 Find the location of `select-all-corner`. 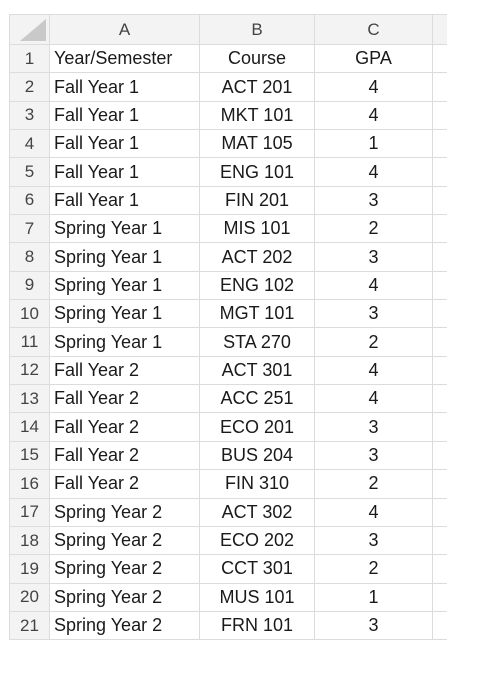

select-all-corner is located at coordinates (29, 29).